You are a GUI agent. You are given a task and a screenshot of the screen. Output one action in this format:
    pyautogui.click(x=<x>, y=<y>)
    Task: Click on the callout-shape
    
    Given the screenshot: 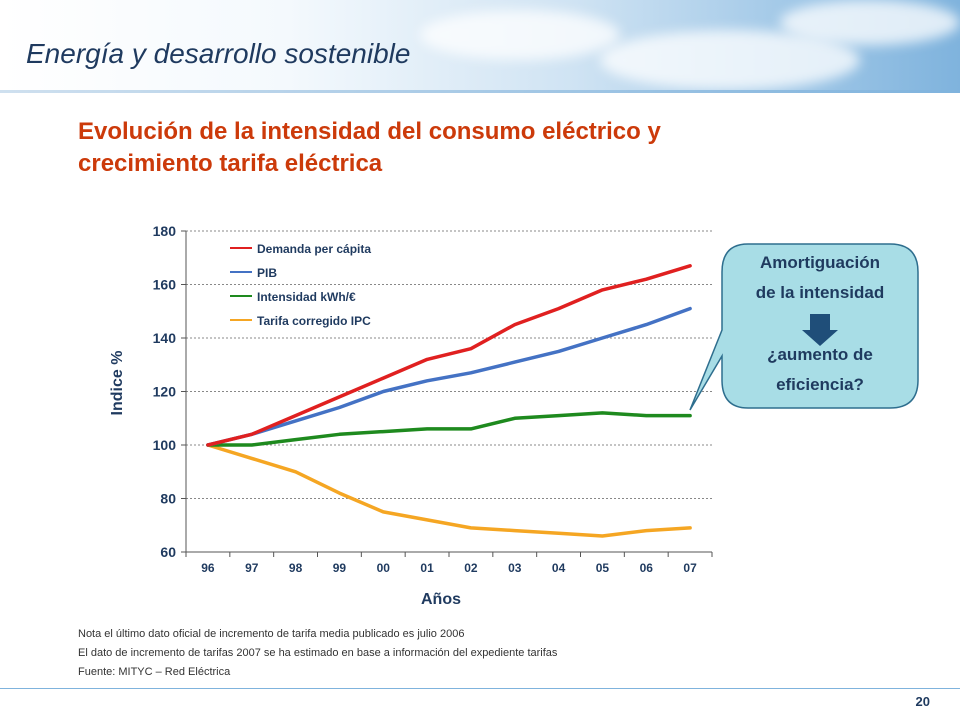 What is the action you would take?
    pyautogui.click(x=804, y=327)
    